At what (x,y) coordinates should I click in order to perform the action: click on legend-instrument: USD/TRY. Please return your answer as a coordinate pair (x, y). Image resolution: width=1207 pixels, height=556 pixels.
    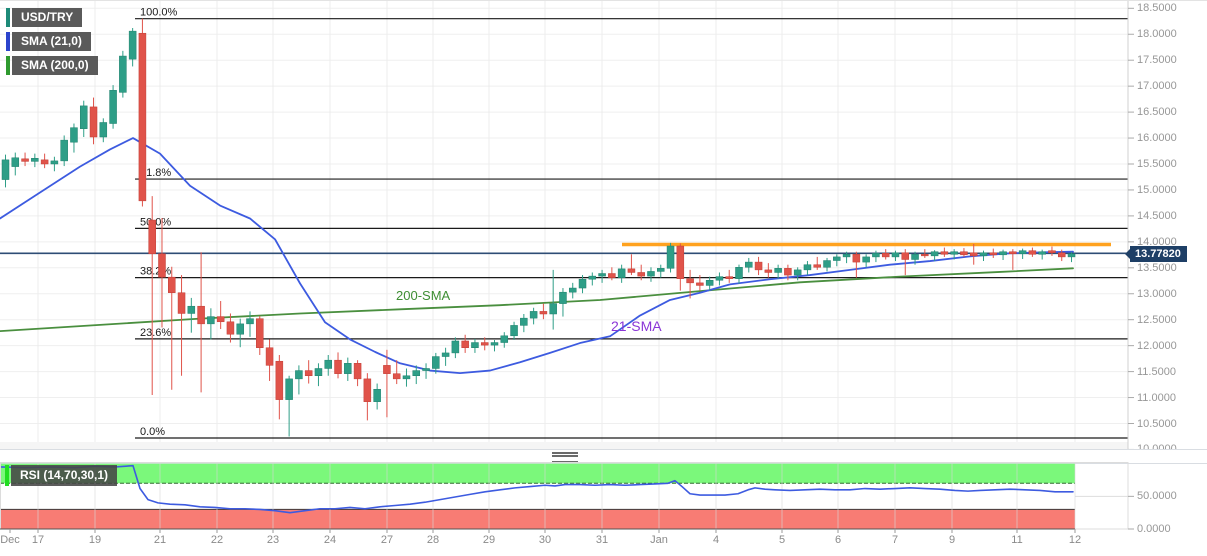
    Looking at the image, I should click on (44, 17).